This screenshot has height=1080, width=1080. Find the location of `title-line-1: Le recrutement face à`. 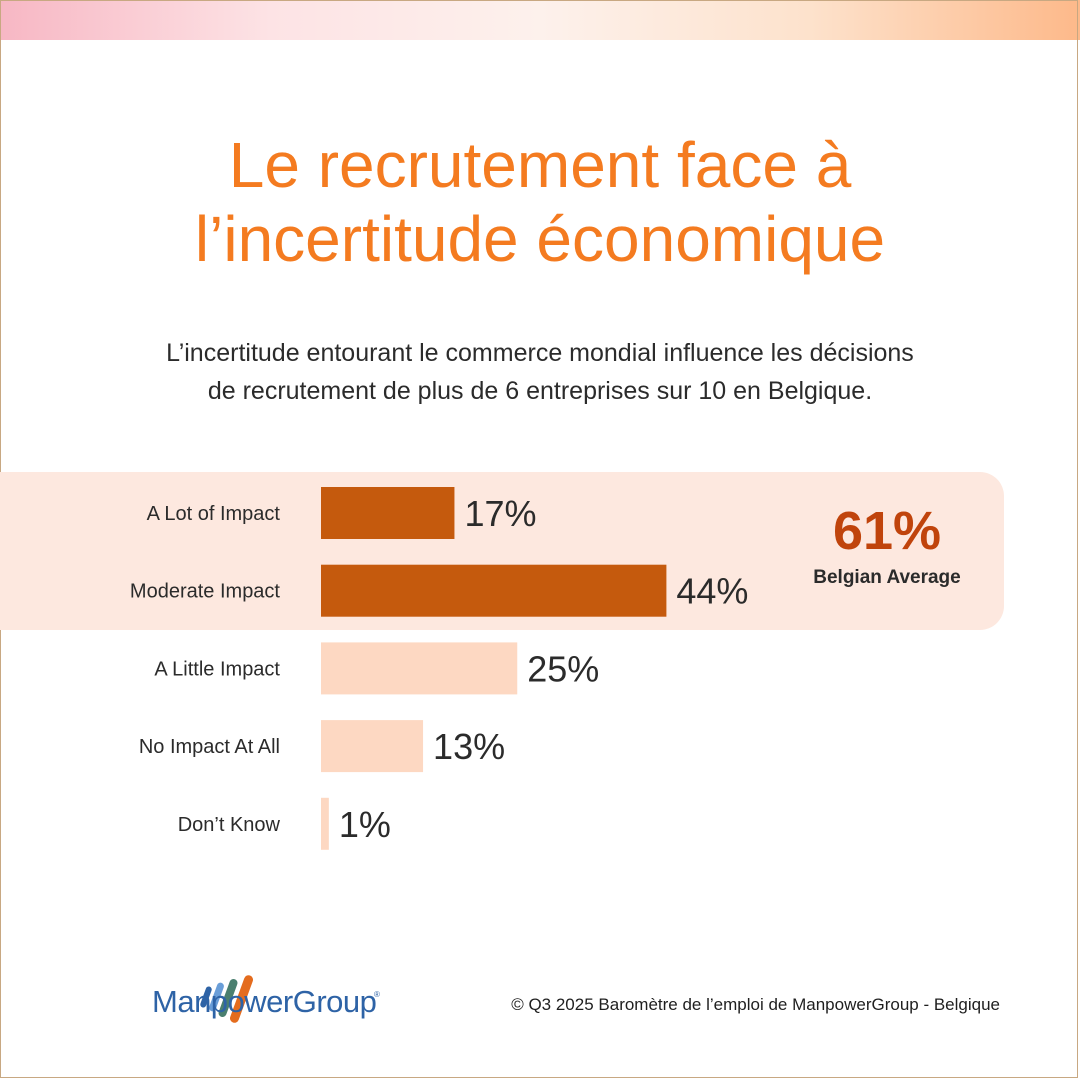

title-line-1: Le recrutement face à is located at coordinates (540, 165).